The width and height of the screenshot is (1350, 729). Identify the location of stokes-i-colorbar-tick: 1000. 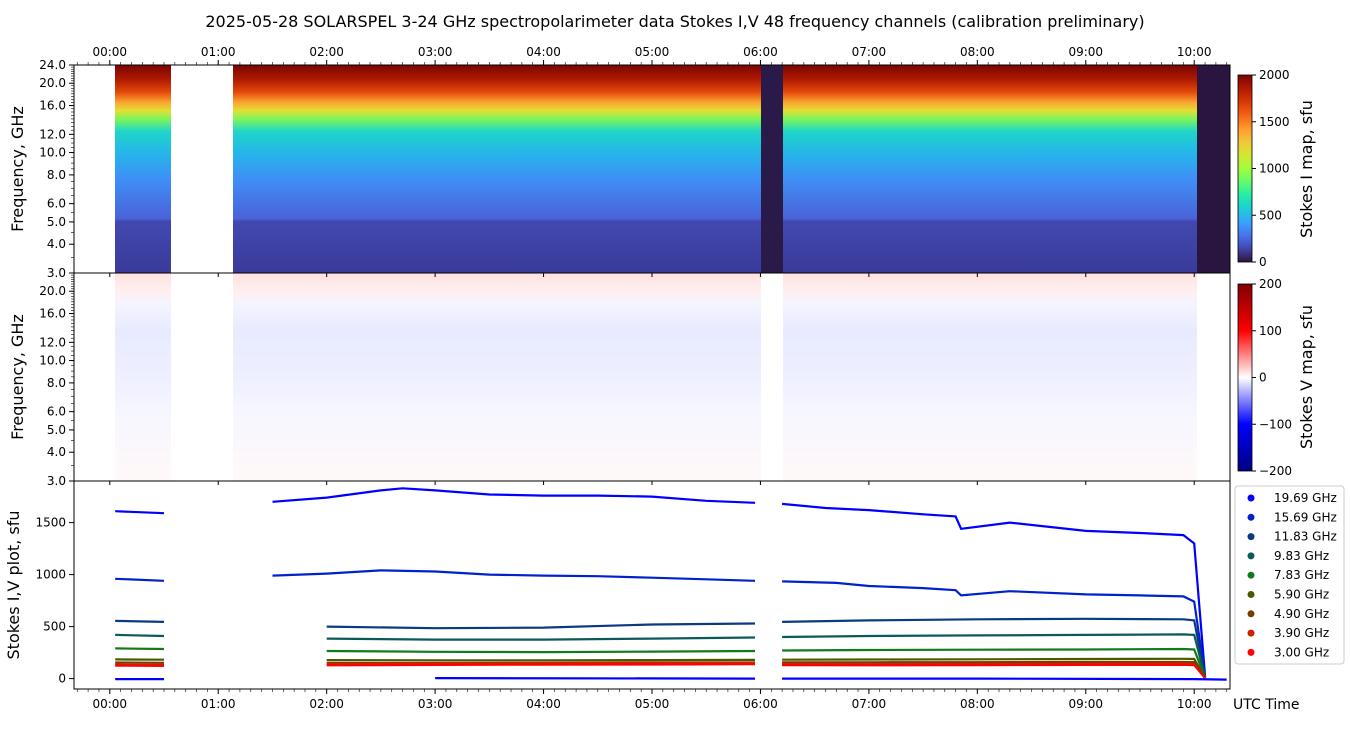
(1274, 169).